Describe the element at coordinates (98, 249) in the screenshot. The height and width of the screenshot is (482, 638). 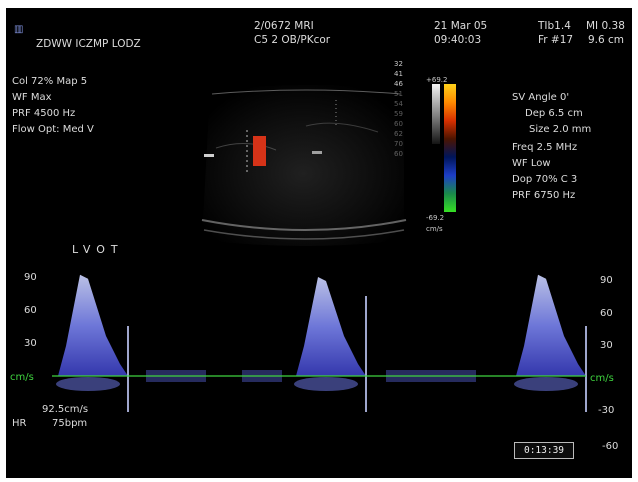
I see `lvot-label: LVOT` at that location.